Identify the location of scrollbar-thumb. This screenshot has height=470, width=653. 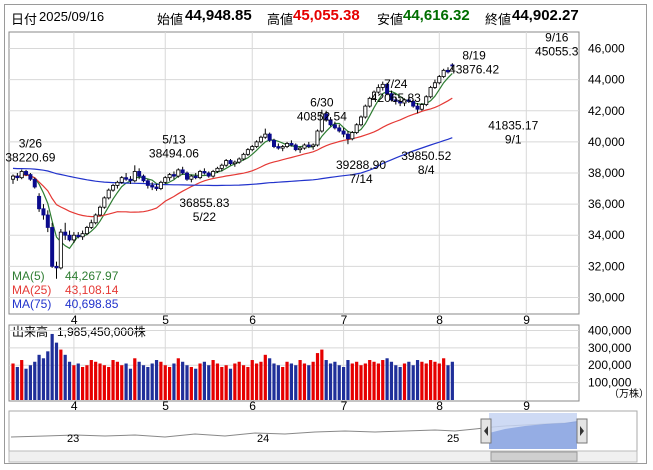
(534, 456).